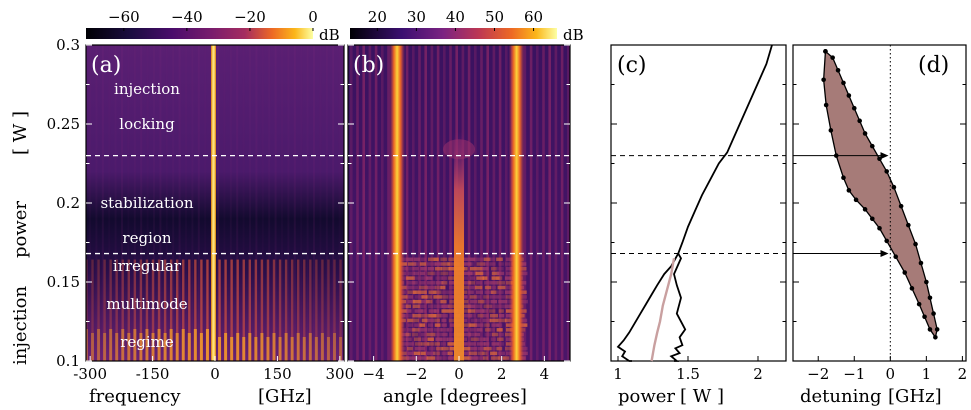  I want to click on y-tick-label: 0.2, so click(68, 203).